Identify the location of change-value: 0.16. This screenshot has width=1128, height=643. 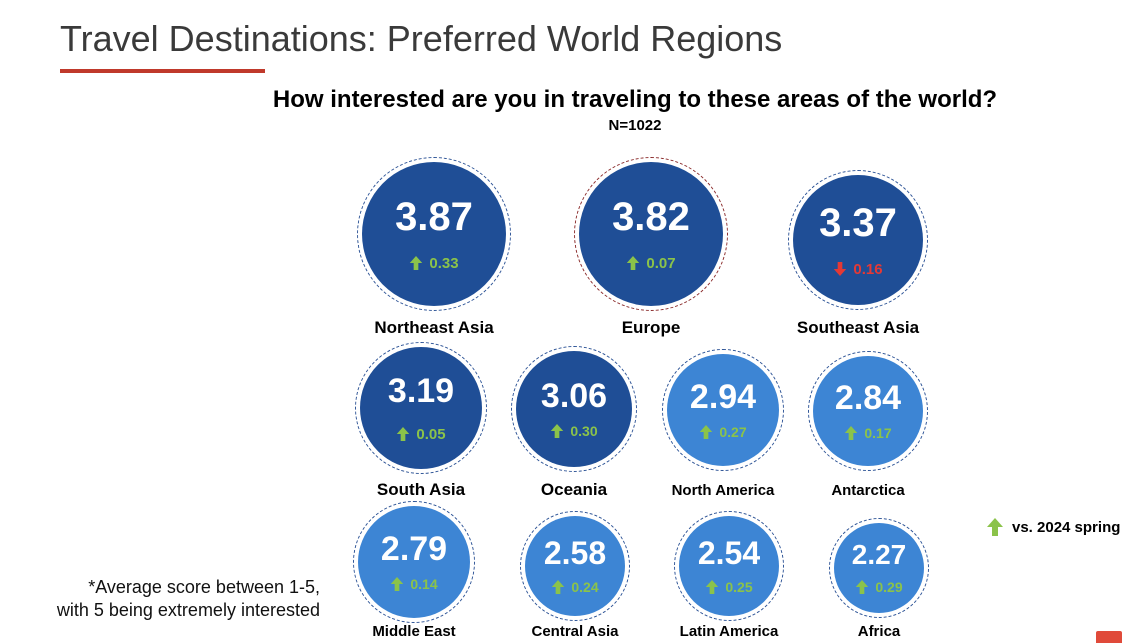
(858, 269).